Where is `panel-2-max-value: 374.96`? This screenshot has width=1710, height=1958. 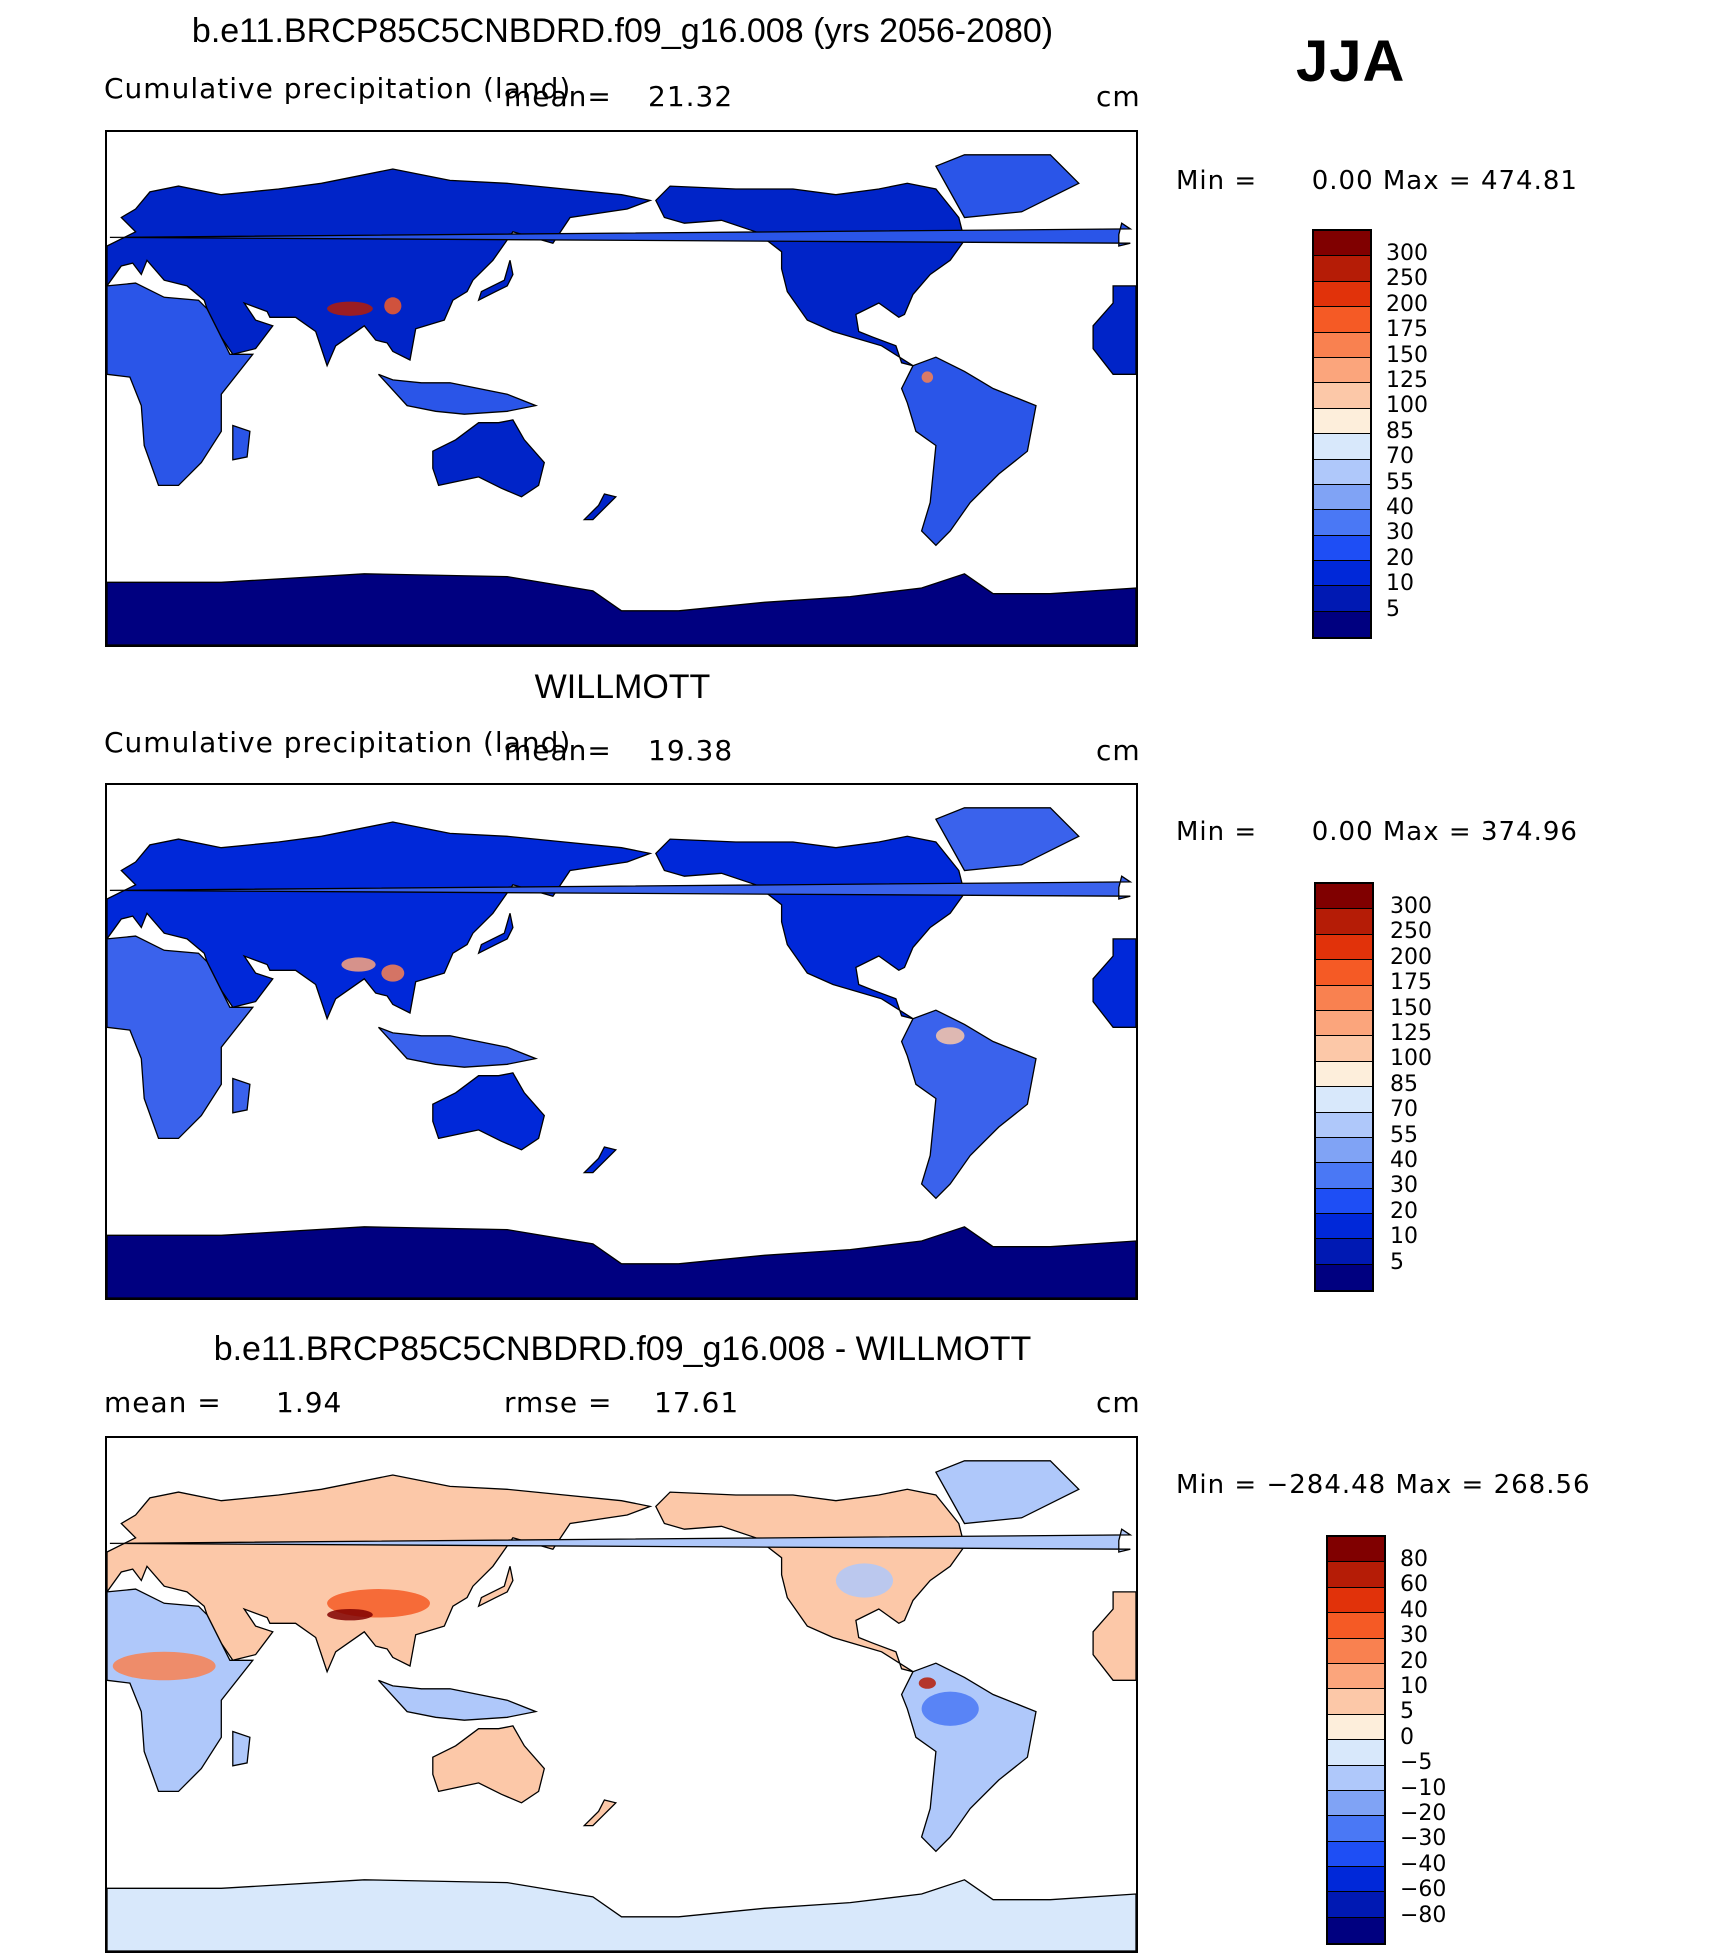
panel-2-max-value: 374.96 is located at coordinates (1529, 832).